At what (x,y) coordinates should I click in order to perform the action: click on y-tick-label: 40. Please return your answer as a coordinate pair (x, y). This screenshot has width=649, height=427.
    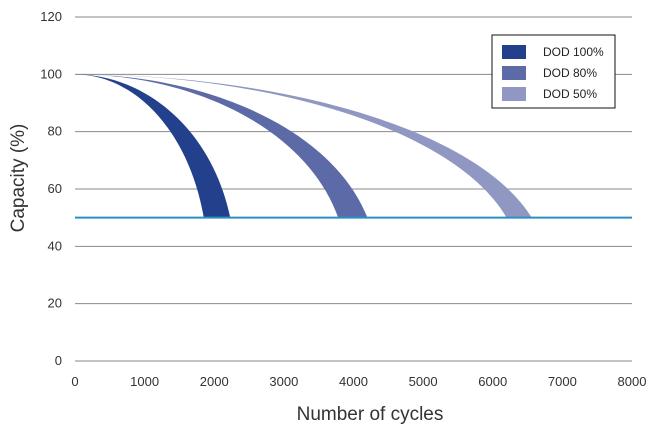
    Looking at the image, I should click on (55, 245).